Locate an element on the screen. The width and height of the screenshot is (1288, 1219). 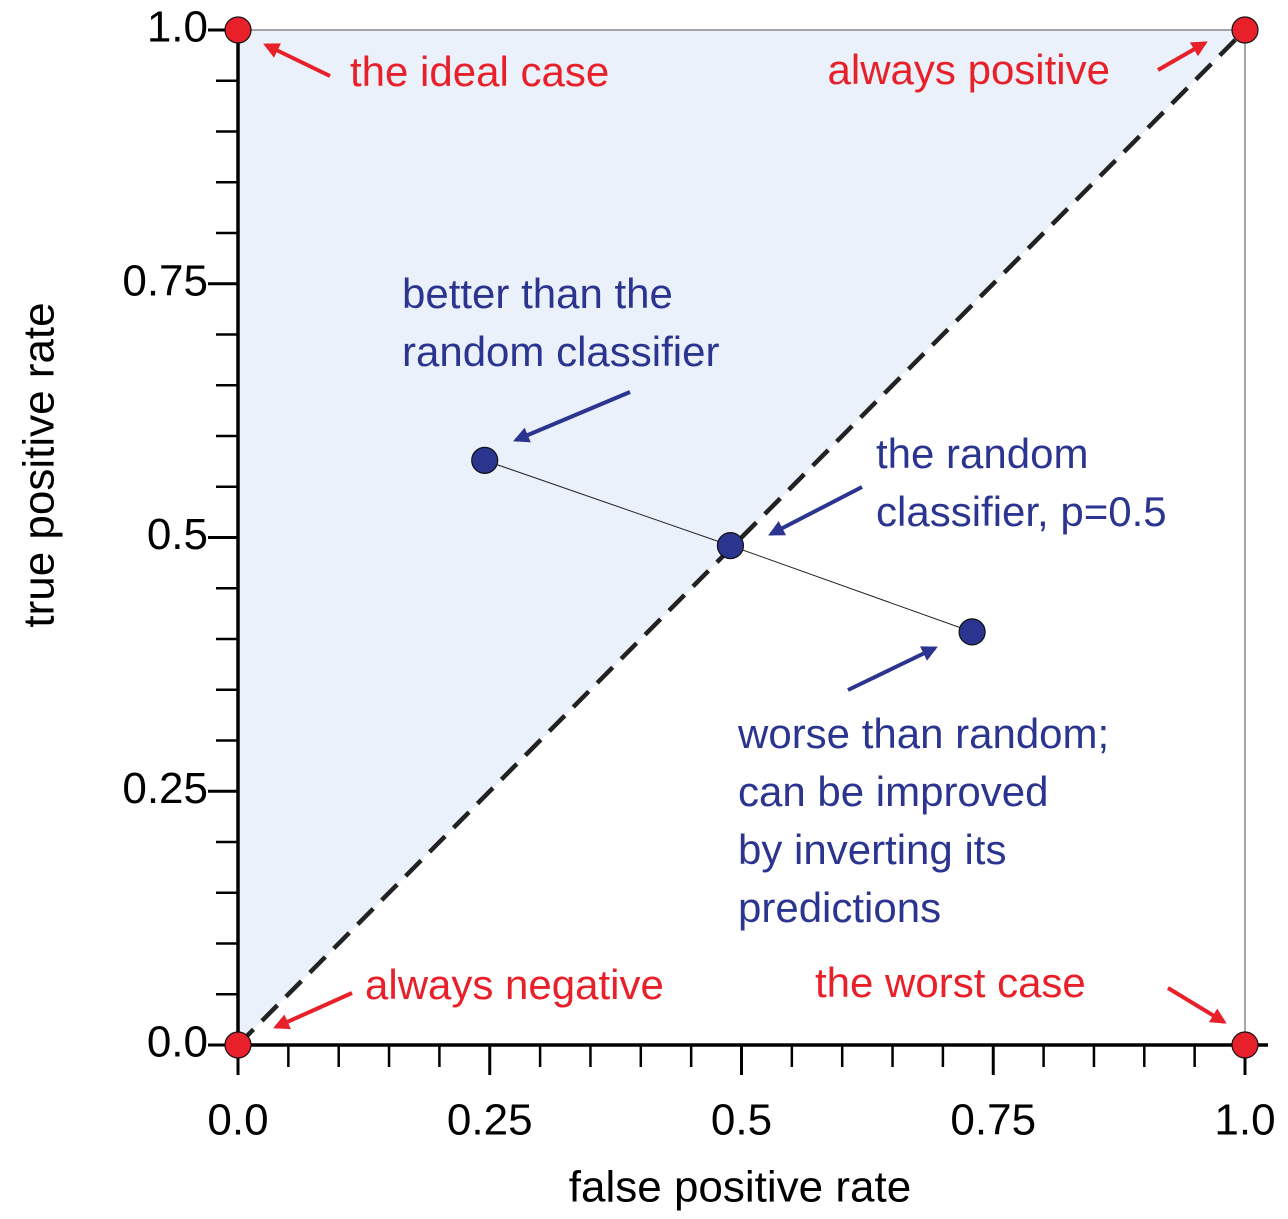
annotation: the ideal case is located at coordinates (479, 71).